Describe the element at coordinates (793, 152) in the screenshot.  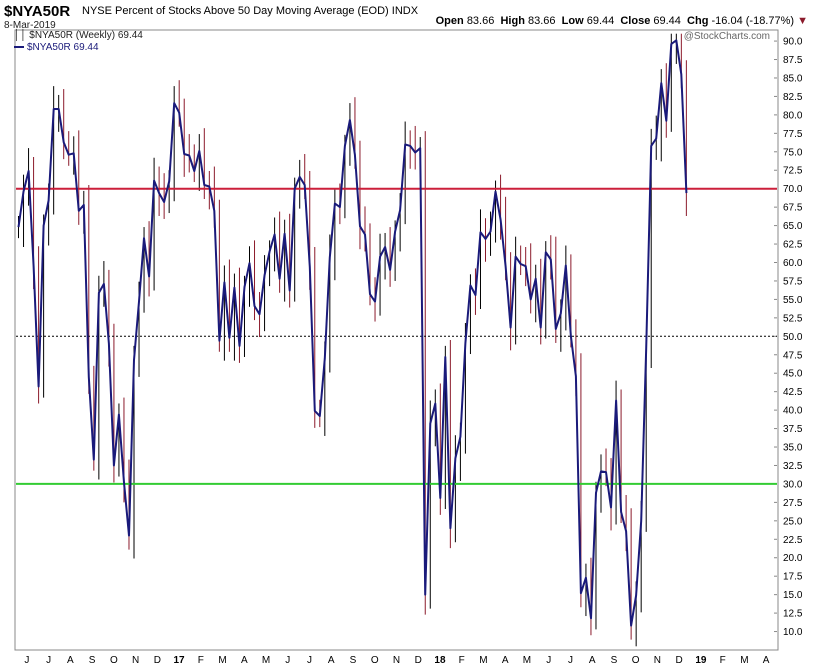
I see `y-tick-label: 75.0` at that location.